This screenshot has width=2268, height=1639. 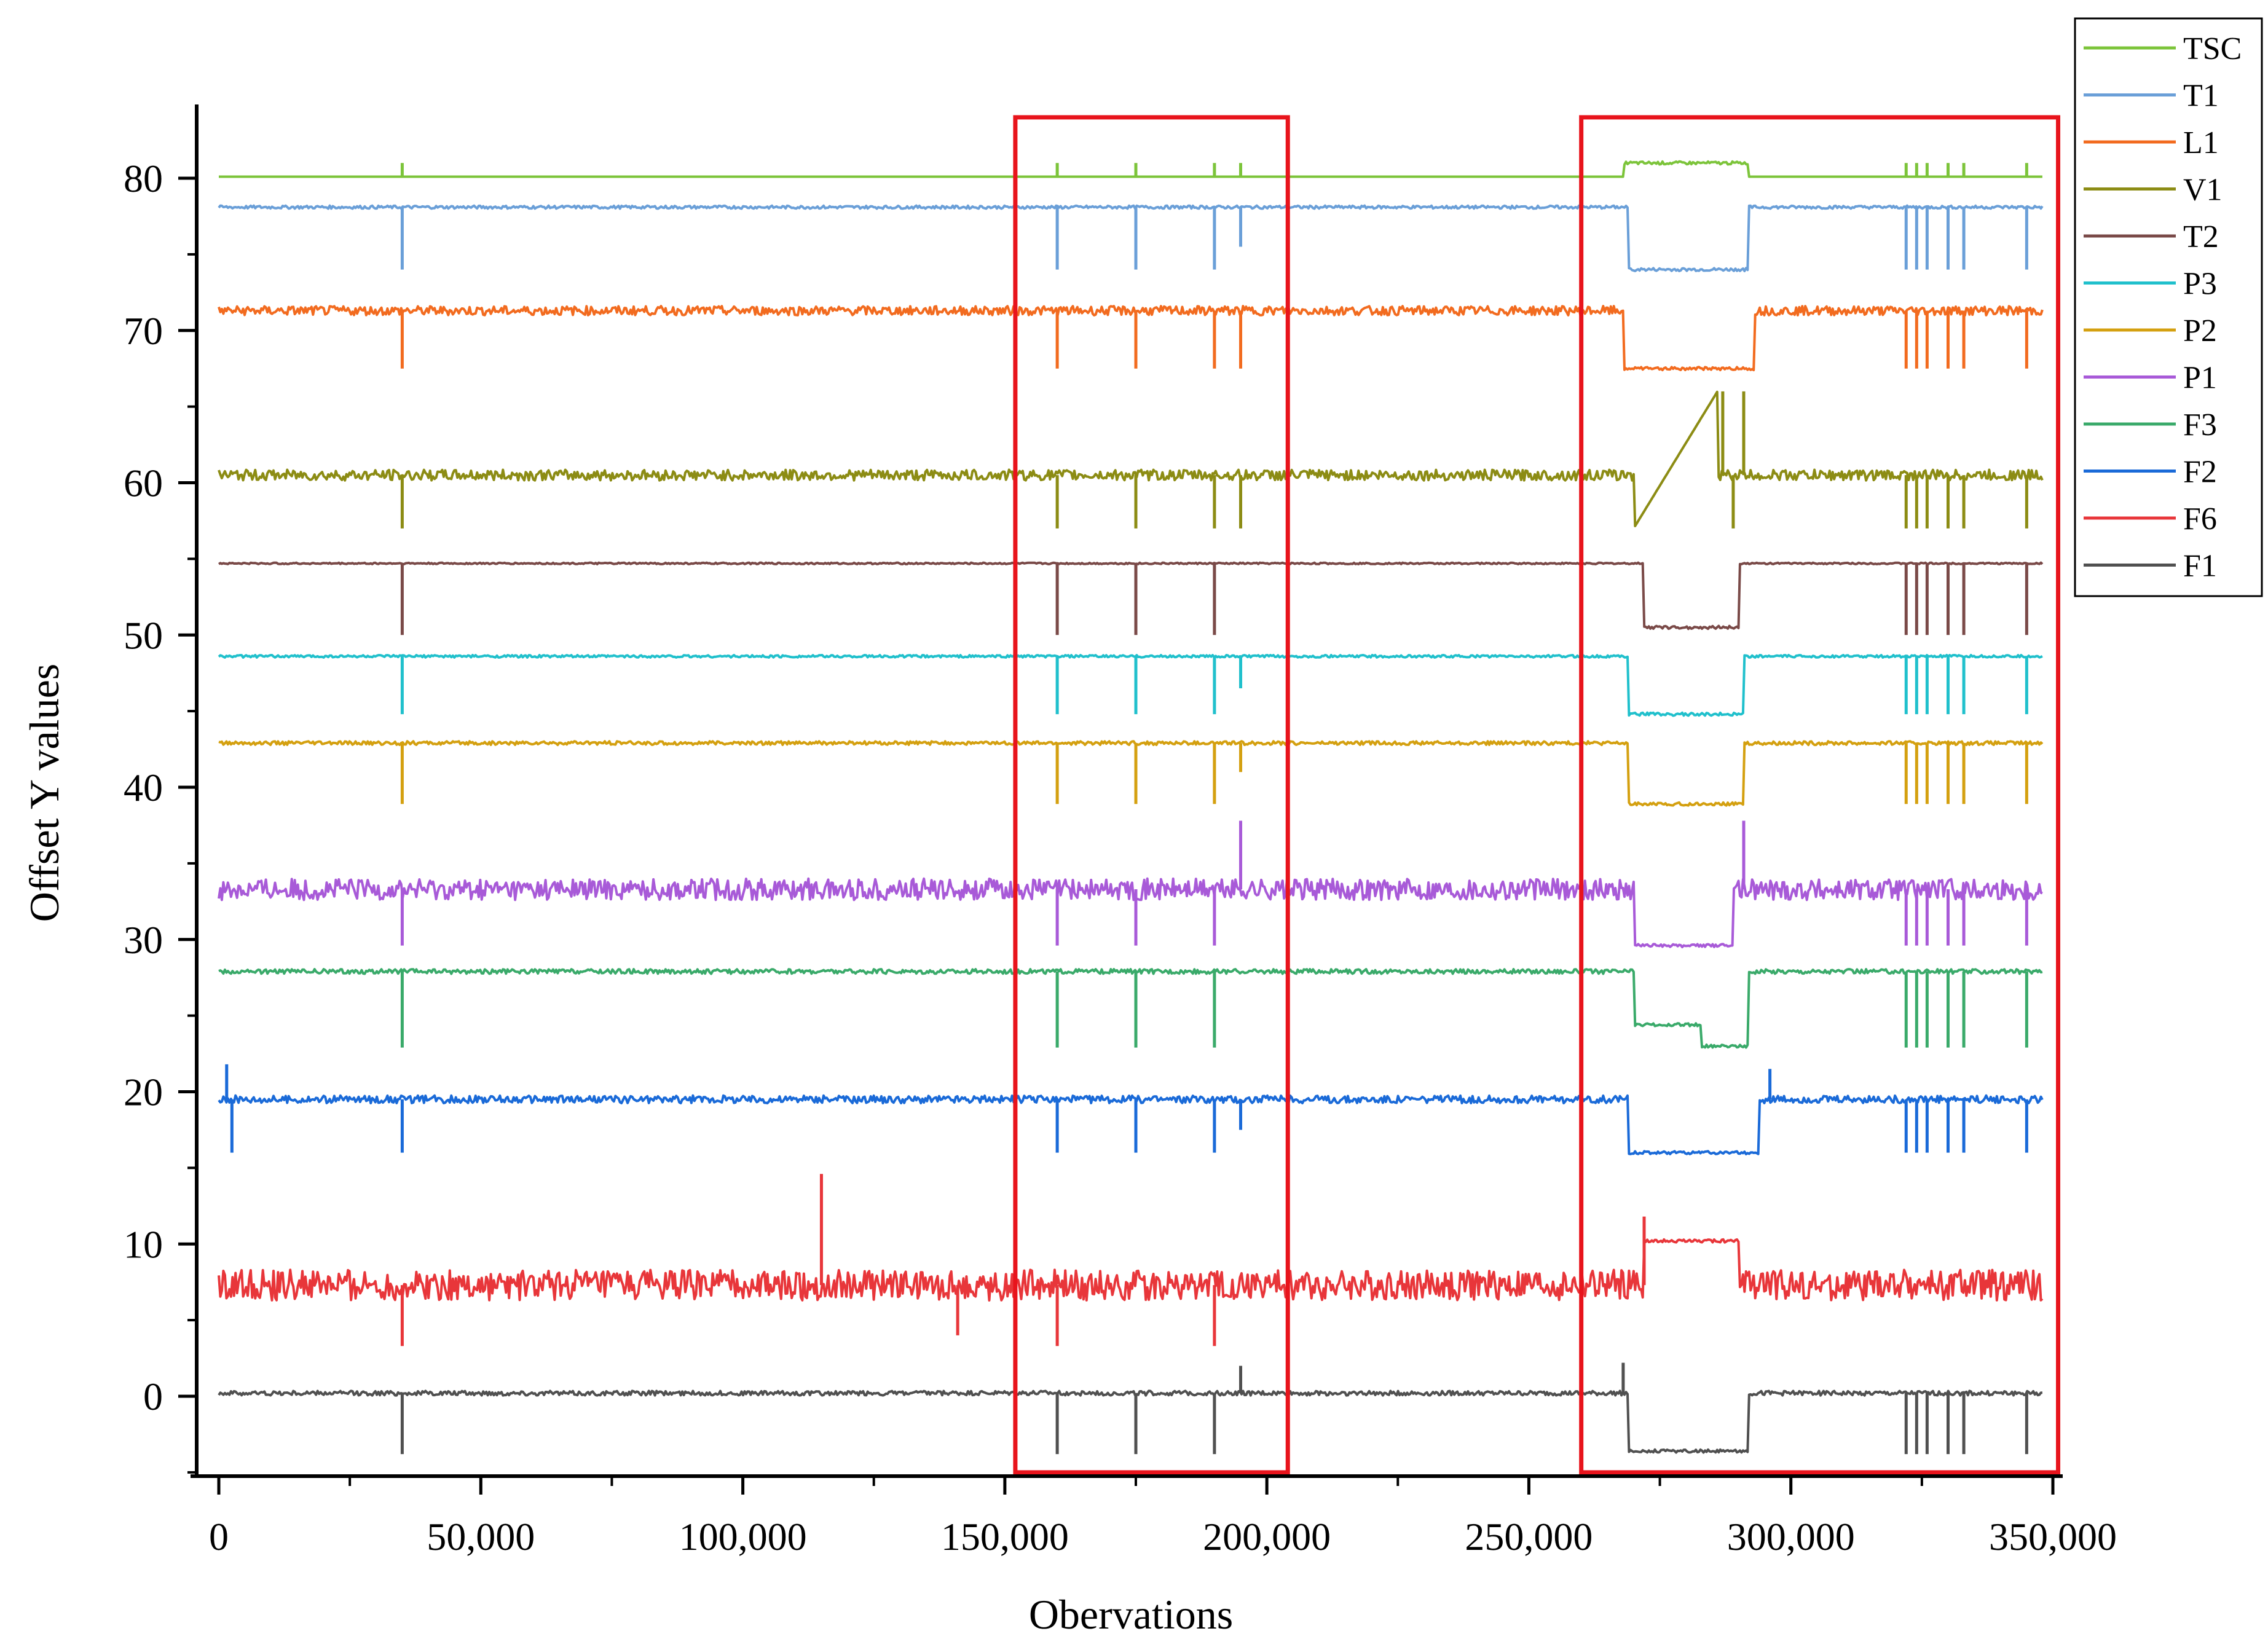 What do you see at coordinates (153, 1397) in the screenshot?
I see `y-tick-label: 0` at bounding box center [153, 1397].